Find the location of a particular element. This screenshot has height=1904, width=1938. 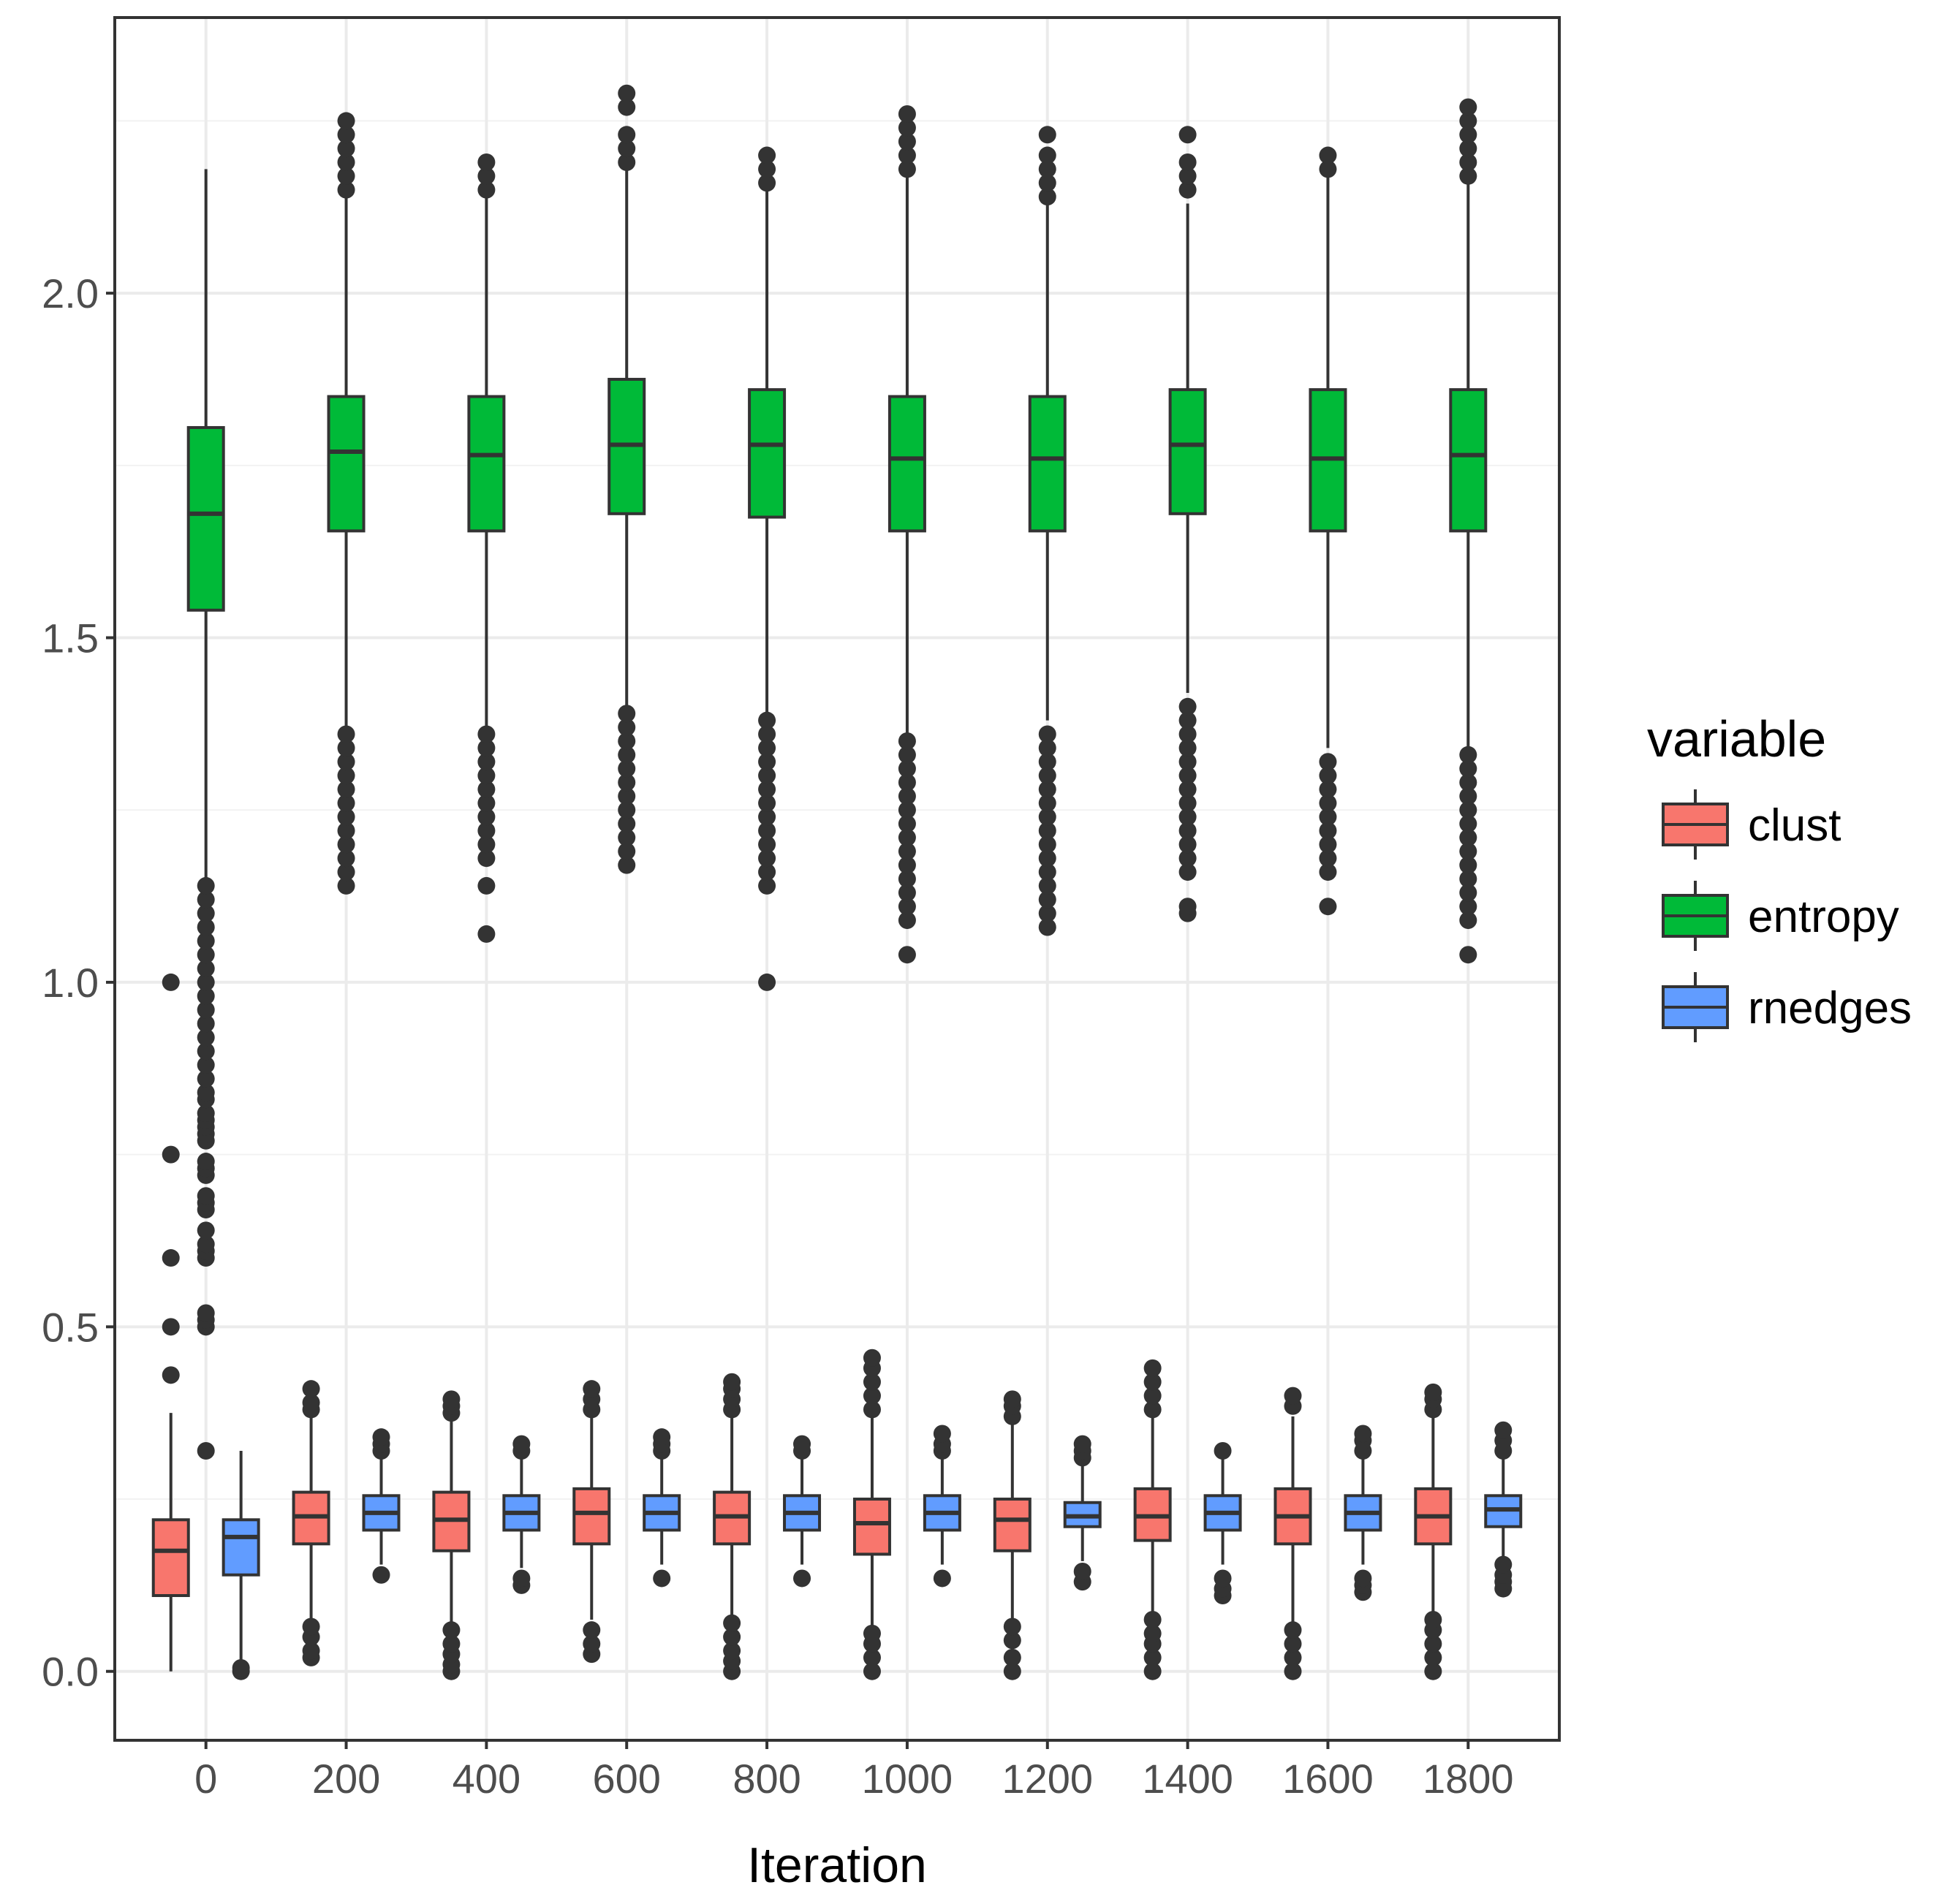

legend-label: rnedges is located at coordinates (1830, 1008).